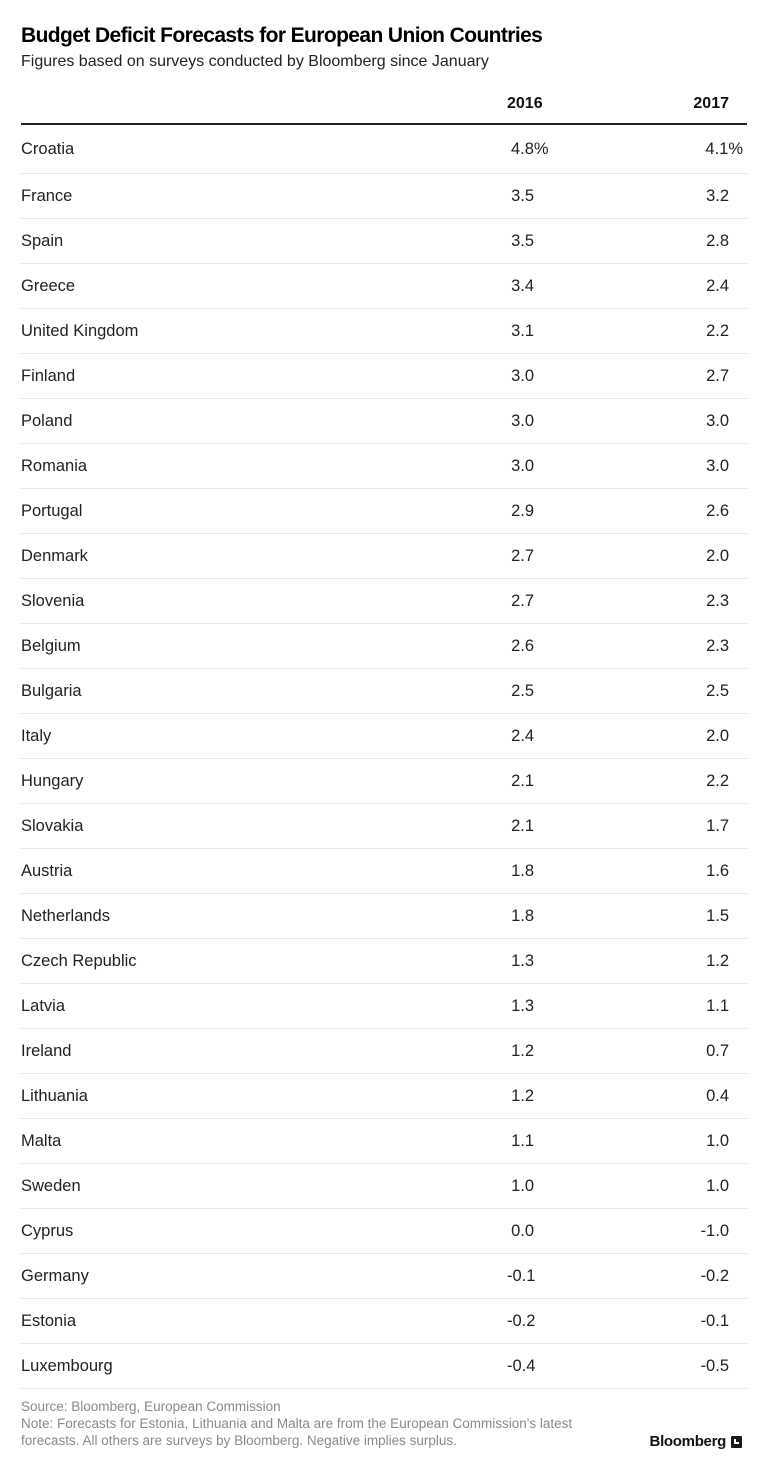  What do you see at coordinates (384, 691) in the screenshot?
I see `table-row: Bulgaria 2.5 2.5` at bounding box center [384, 691].